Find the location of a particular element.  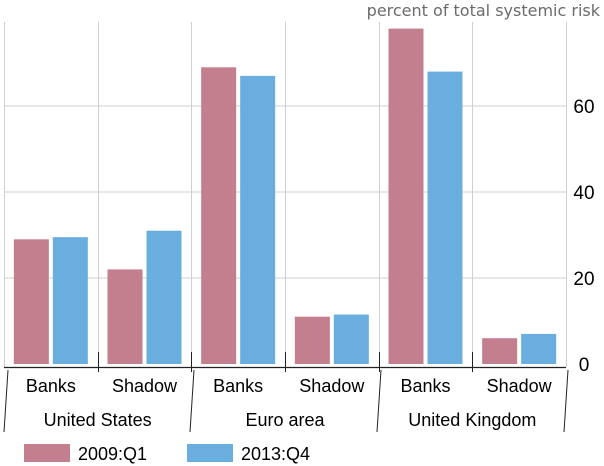

group-label: Euro area is located at coordinates (285, 420).